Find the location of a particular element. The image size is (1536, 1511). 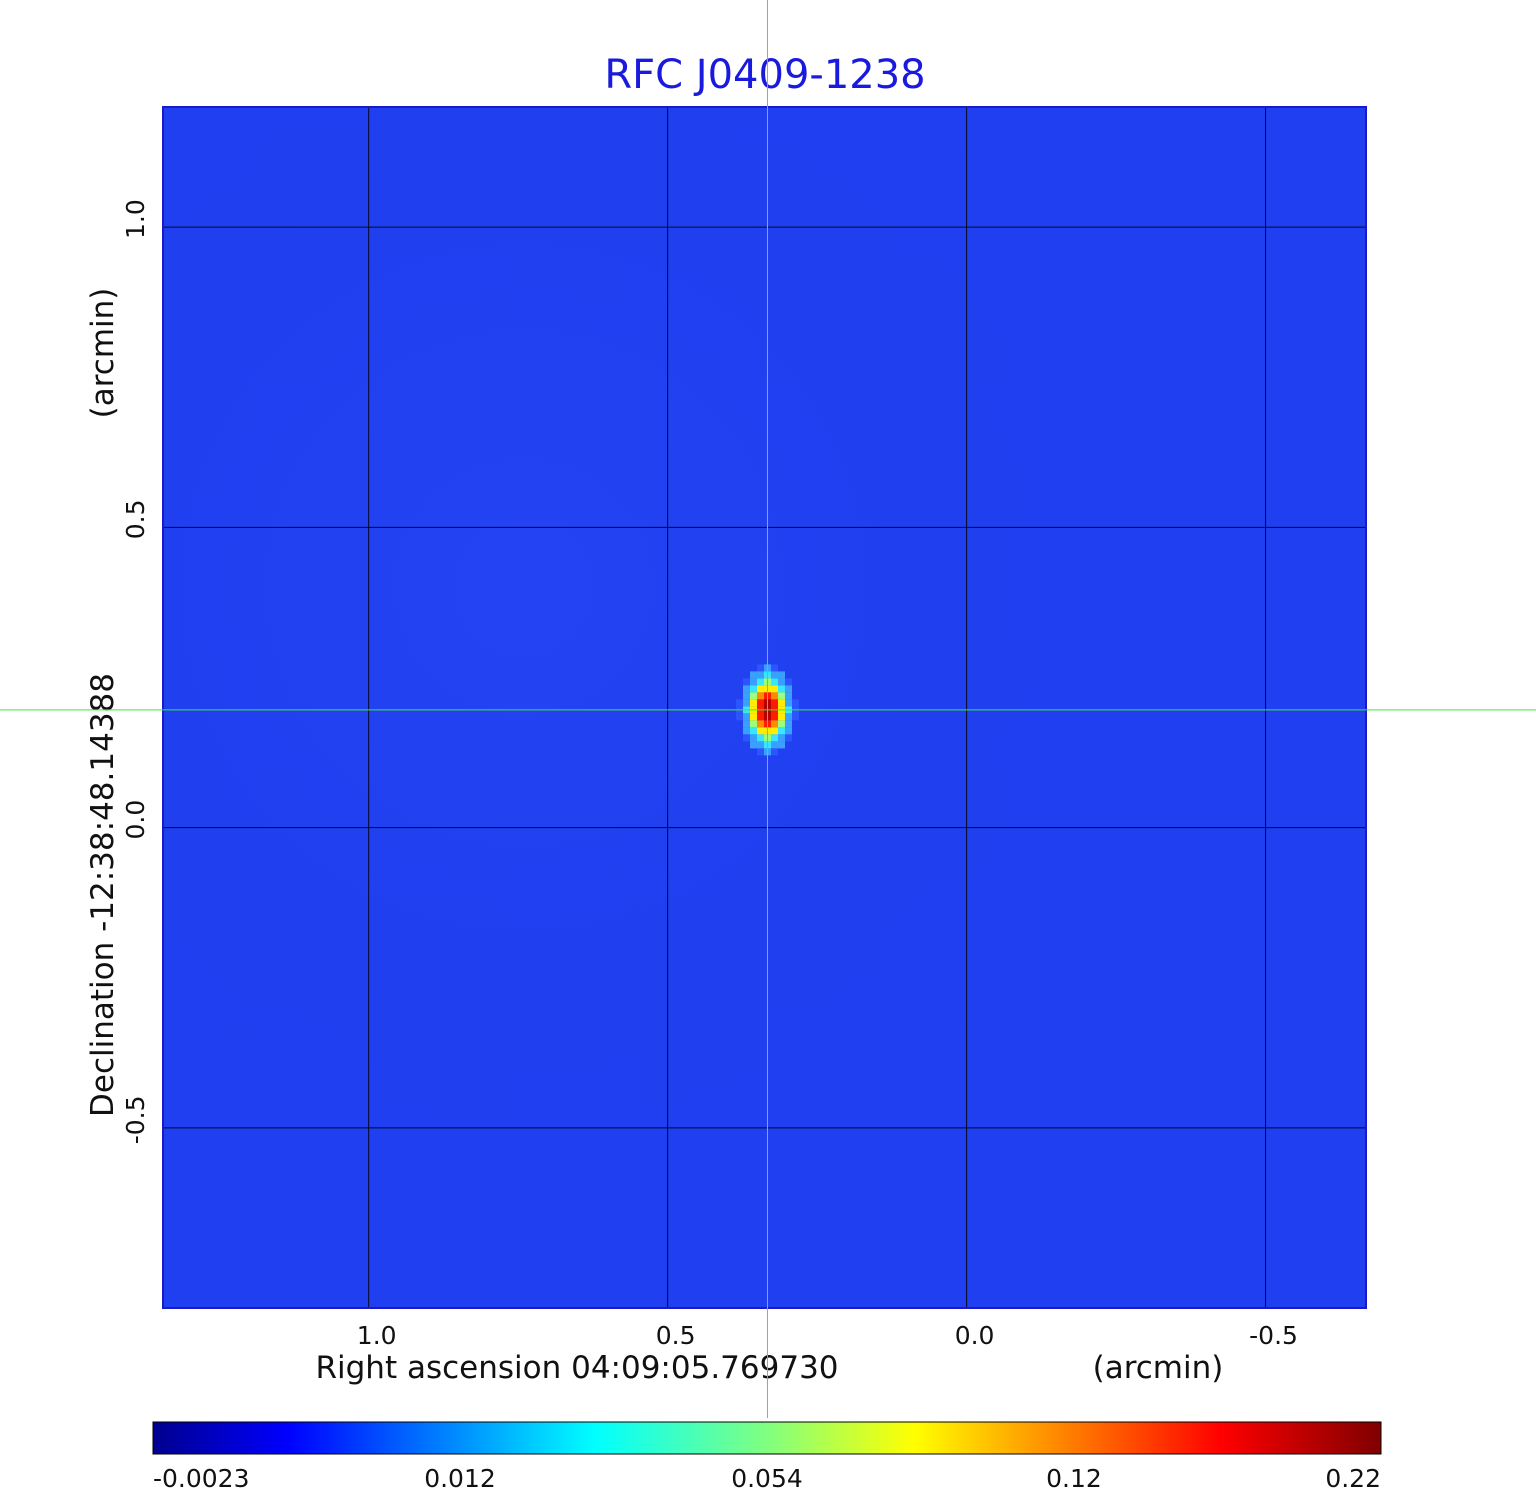

y-tick-label: 0.5 is located at coordinates (135, 519).